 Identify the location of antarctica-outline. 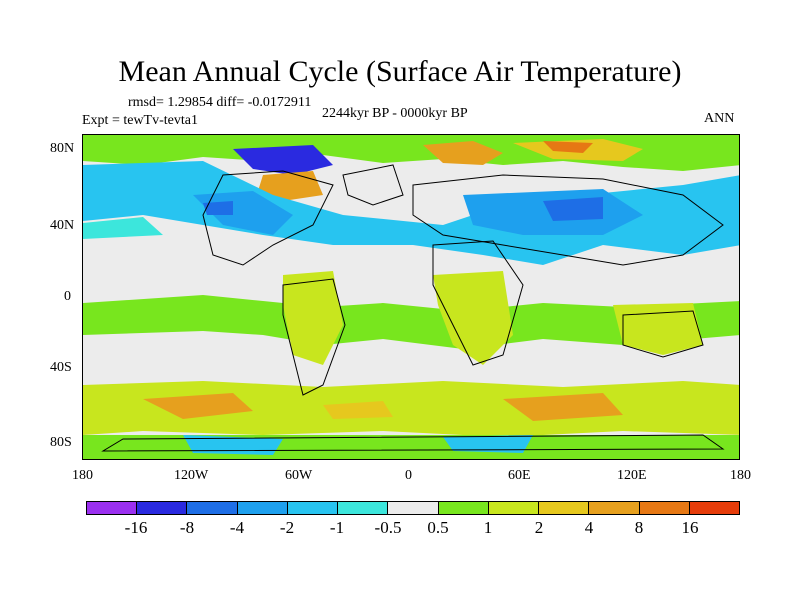
(413, 443).